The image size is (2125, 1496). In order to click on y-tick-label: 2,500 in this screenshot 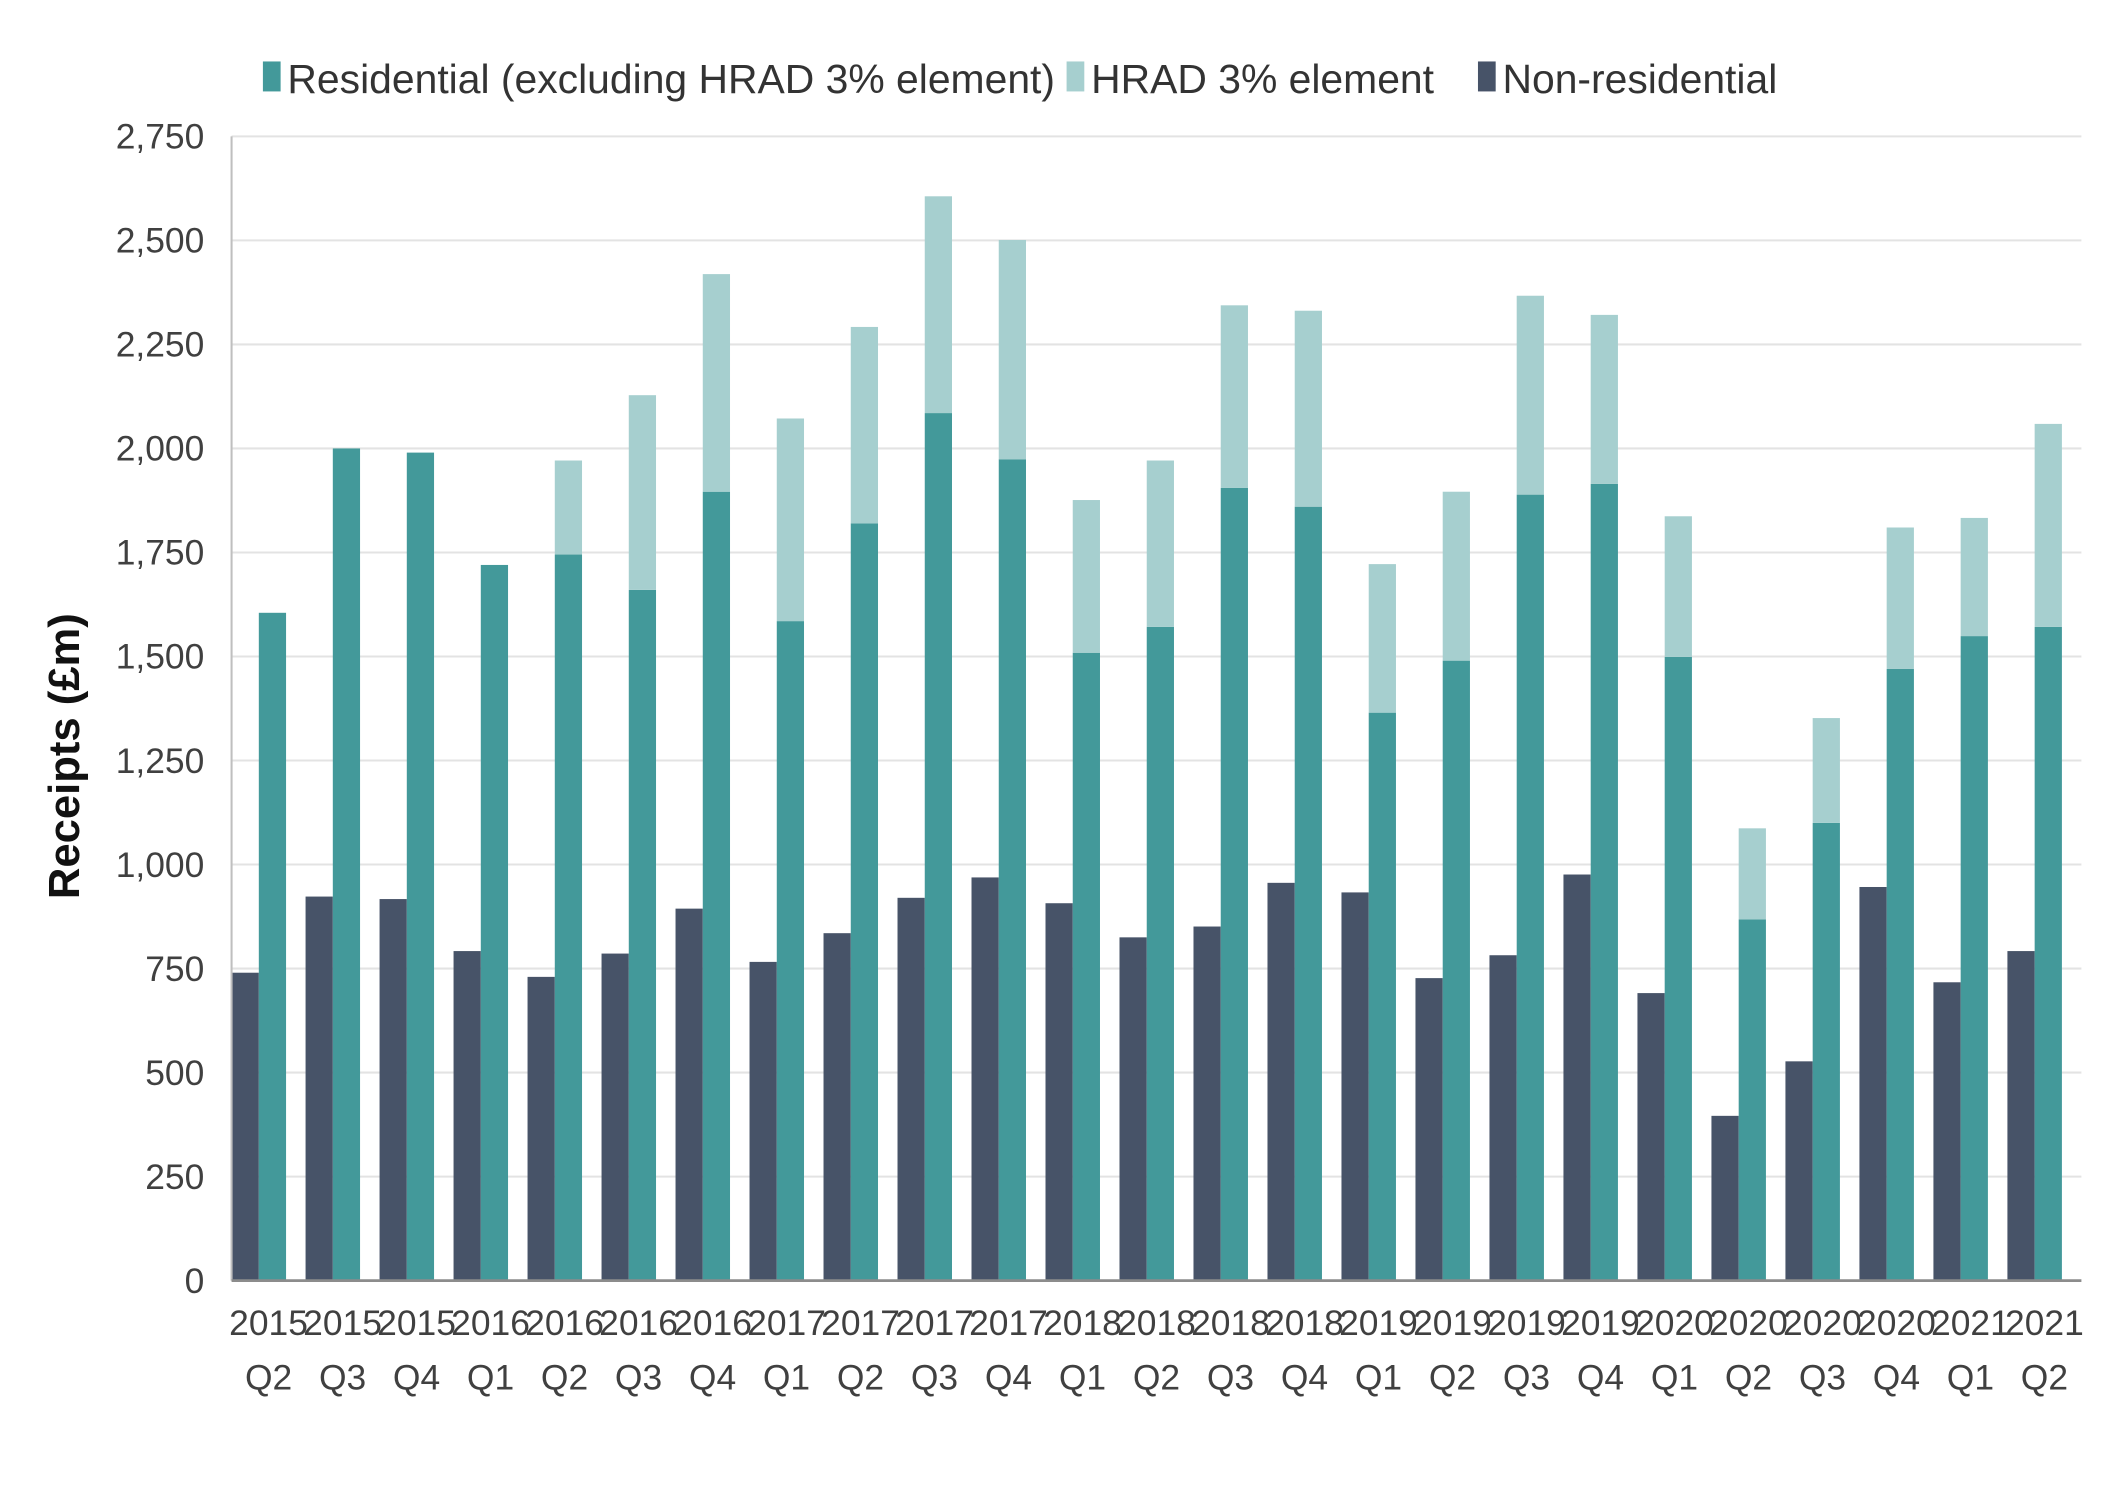, I will do `click(160, 241)`.